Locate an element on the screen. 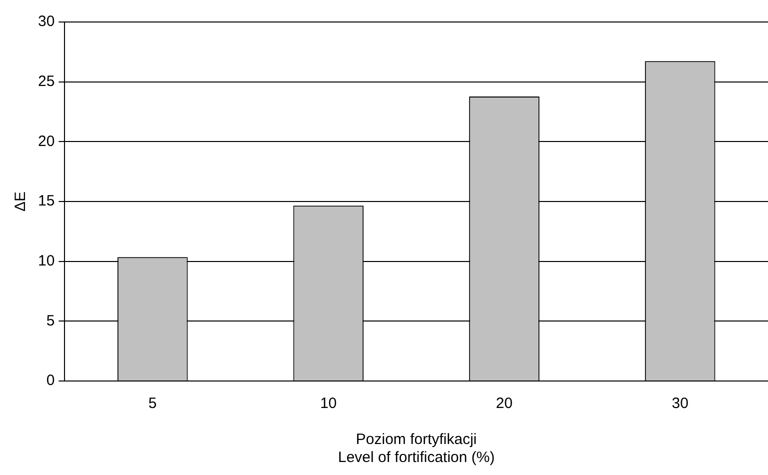 This screenshot has width=768, height=475. x-tick-label: 30 is located at coordinates (680, 403).